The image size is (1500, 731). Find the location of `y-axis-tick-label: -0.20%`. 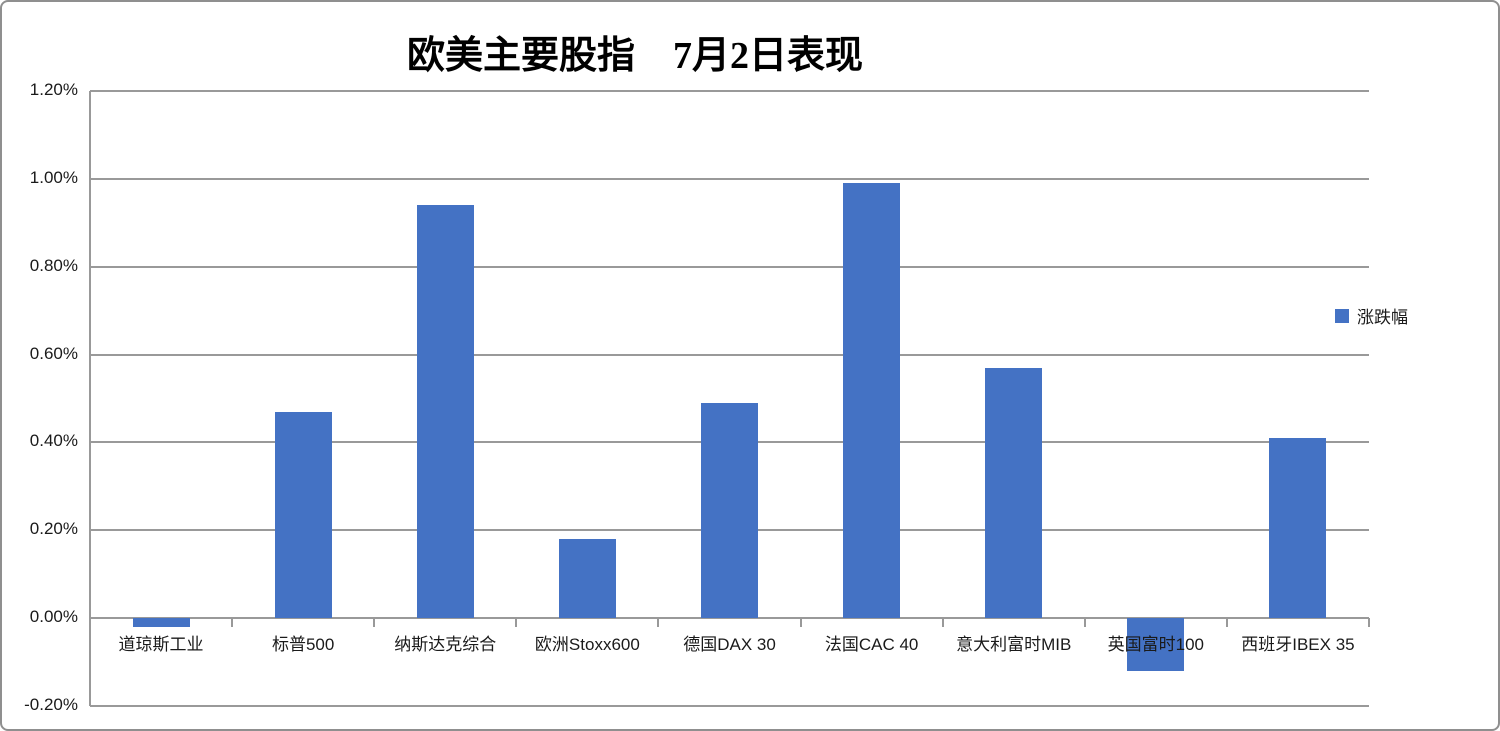

y-axis-tick-label: -0.20% is located at coordinates (51, 704).